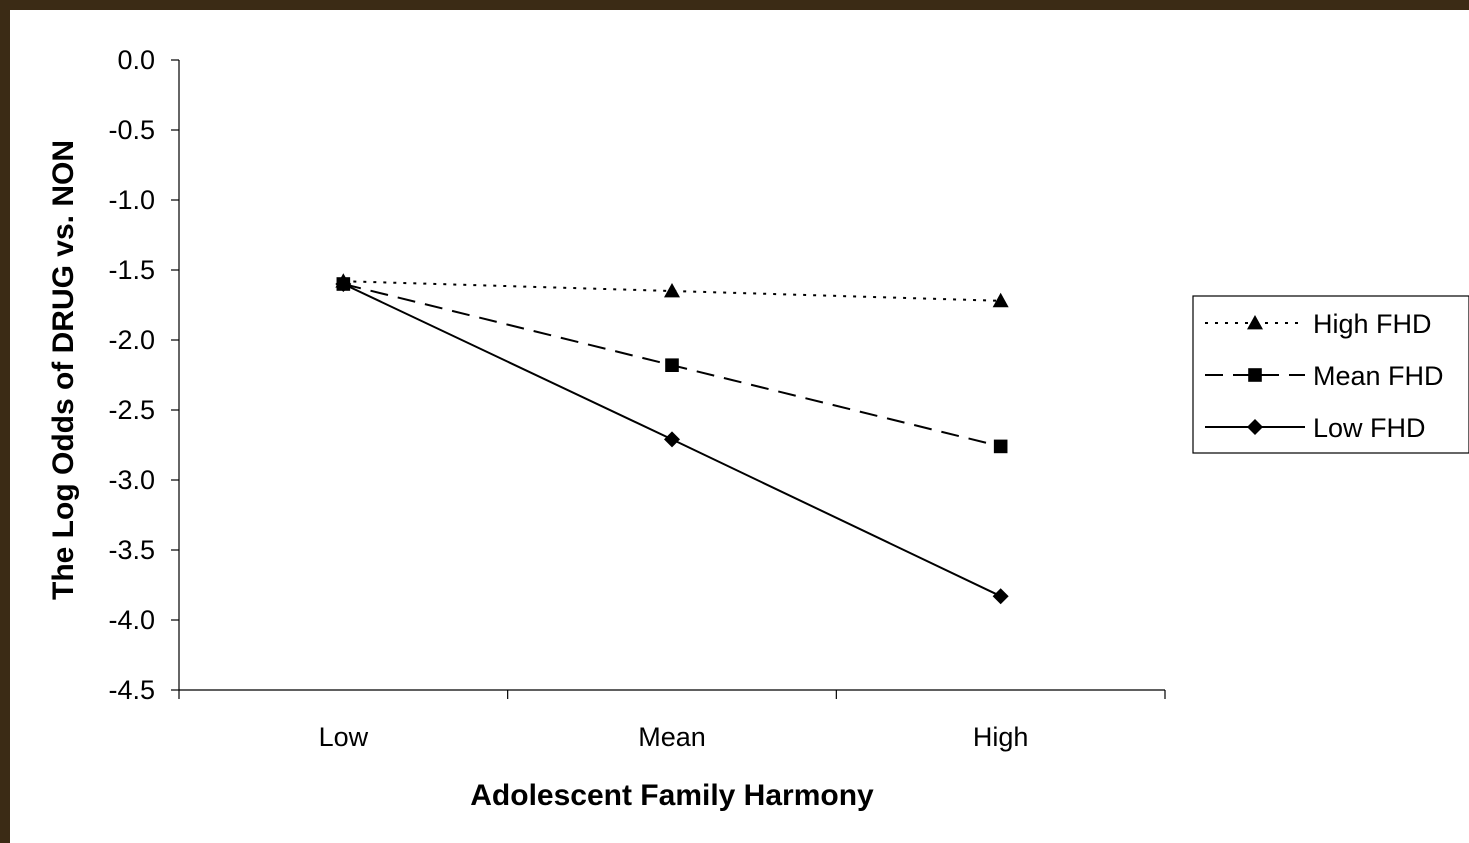 The width and height of the screenshot is (1469, 843). Describe the element at coordinates (143, 375) in the screenshot. I see `y-axis-ticks: 0.0 -0.5 -1.0 -1.5 -2.0 -2.5 -3.0 -3.5 -4.0 -4.5` at that location.